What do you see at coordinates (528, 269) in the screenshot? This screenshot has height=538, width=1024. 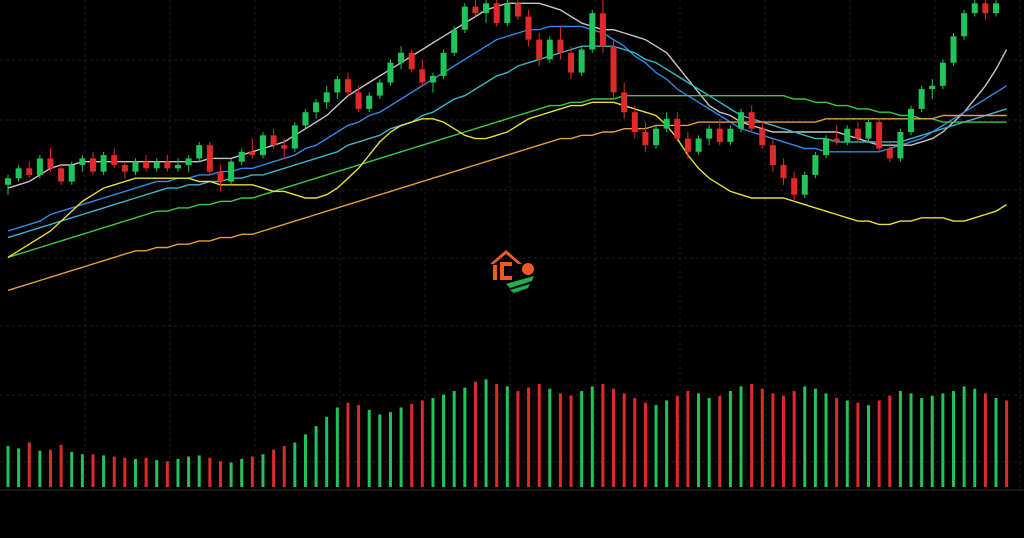 I see `logo-dot` at bounding box center [528, 269].